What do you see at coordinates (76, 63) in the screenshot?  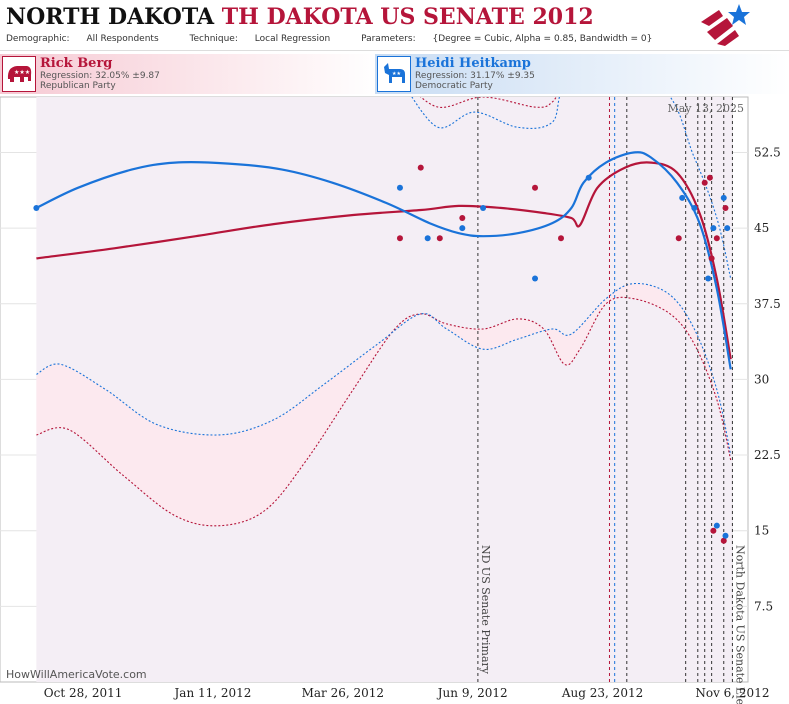 I see `rep-candidate-name: Rick Berg` at bounding box center [76, 63].